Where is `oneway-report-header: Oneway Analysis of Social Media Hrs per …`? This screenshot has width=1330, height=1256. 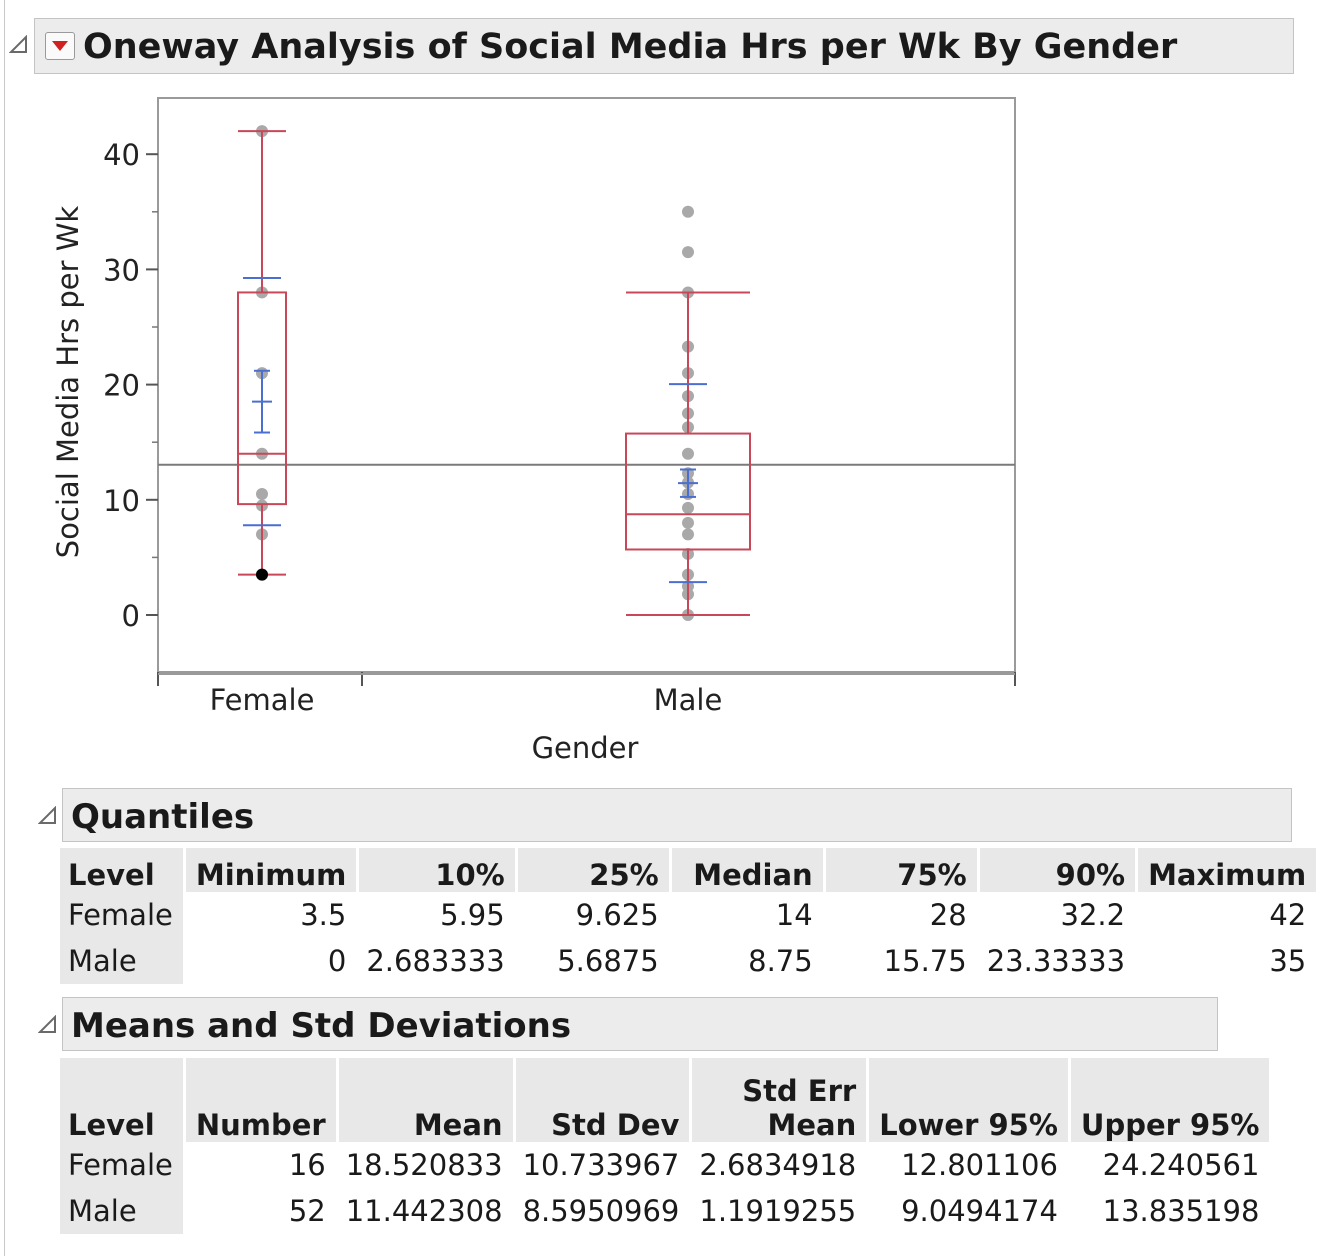
oneway-report-header: Oneway Analysis of Social Media Hrs per … is located at coordinates (664, 46).